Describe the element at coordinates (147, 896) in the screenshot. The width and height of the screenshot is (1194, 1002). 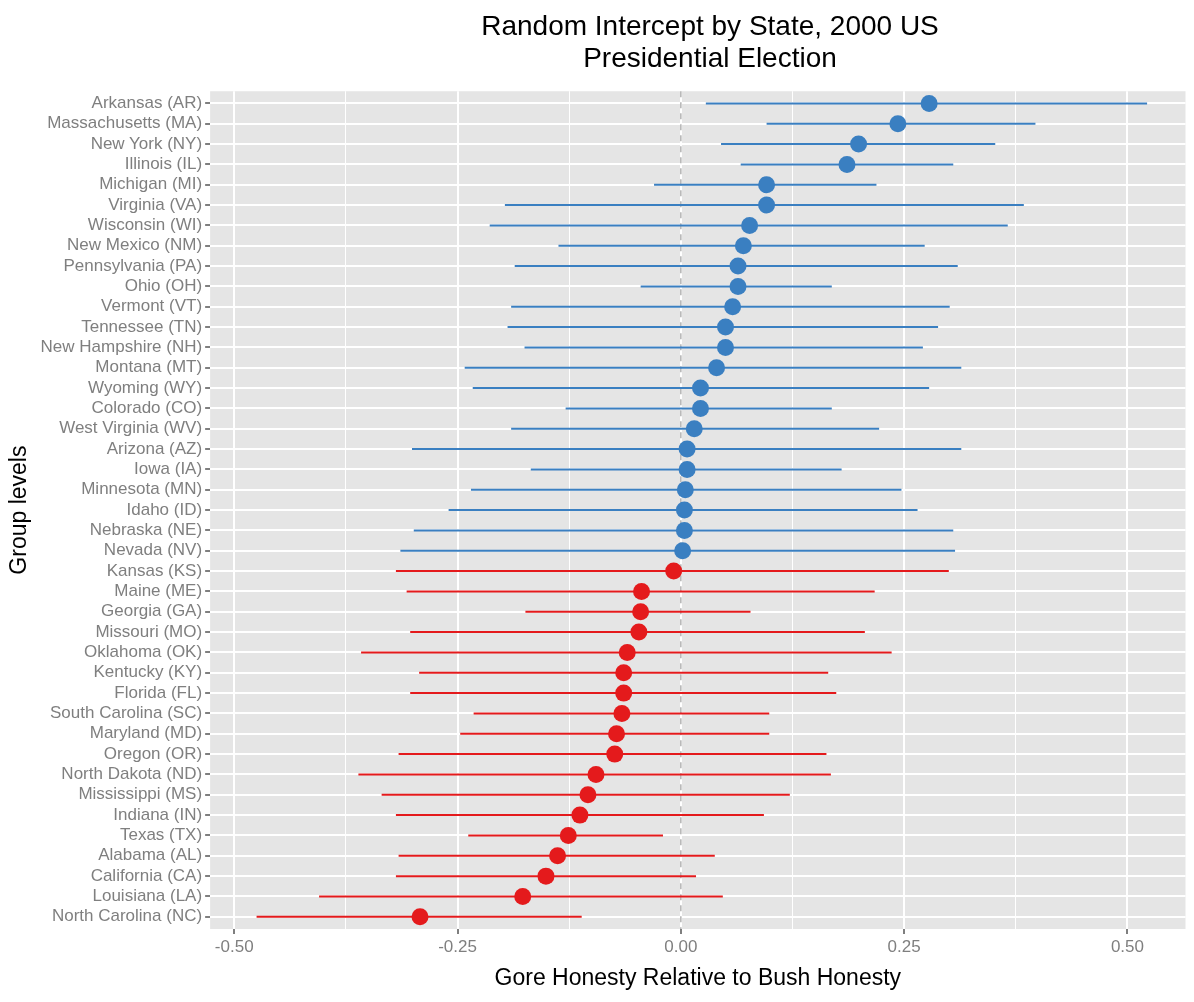
I see `y-tick-label: Louisiana (LA)` at that location.